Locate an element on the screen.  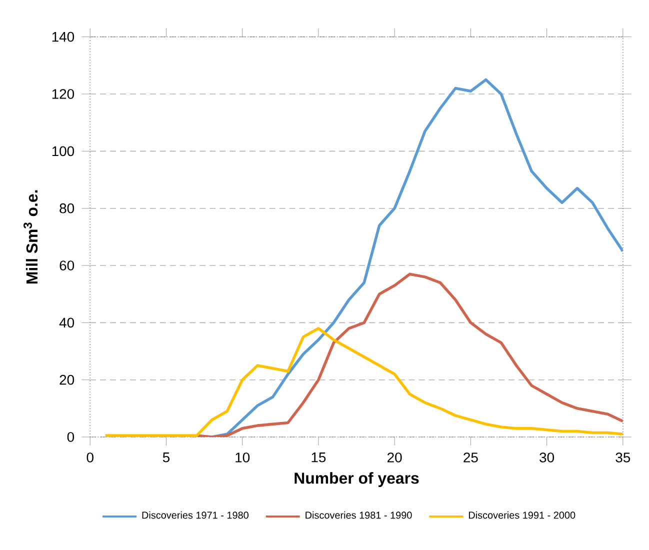
y-tick-label: 120 is located at coordinates (63, 94).